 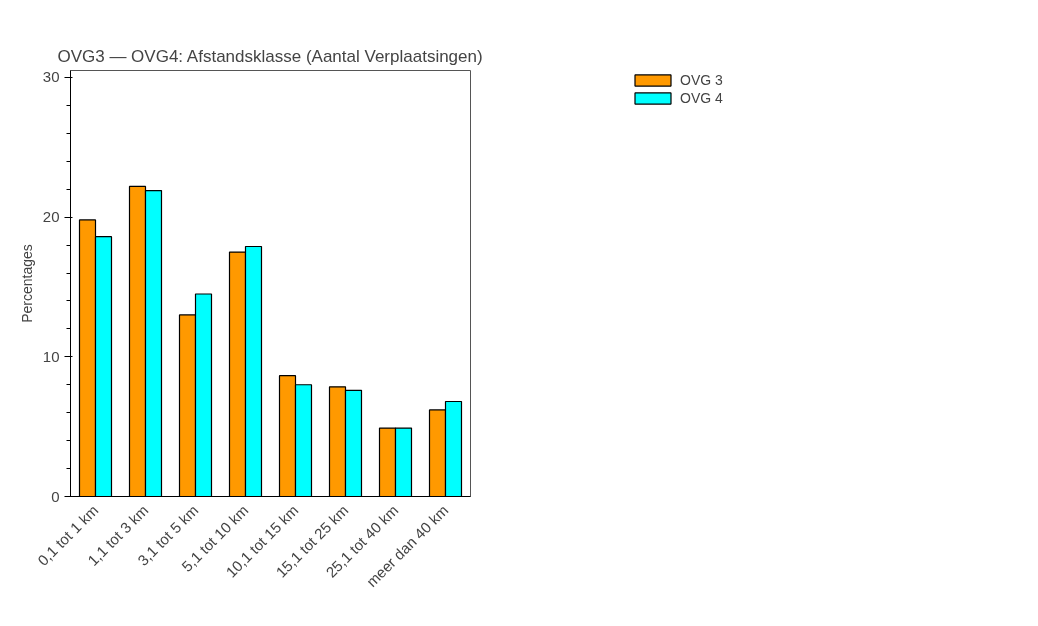 What do you see at coordinates (51, 217) in the screenshot?
I see `y-tick-label: 20` at bounding box center [51, 217].